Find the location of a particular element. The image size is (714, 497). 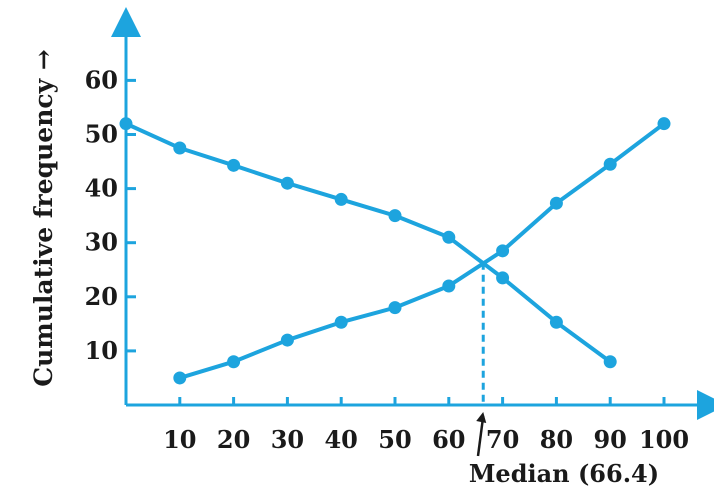

x-tick-label: 20 is located at coordinates (233, 439).